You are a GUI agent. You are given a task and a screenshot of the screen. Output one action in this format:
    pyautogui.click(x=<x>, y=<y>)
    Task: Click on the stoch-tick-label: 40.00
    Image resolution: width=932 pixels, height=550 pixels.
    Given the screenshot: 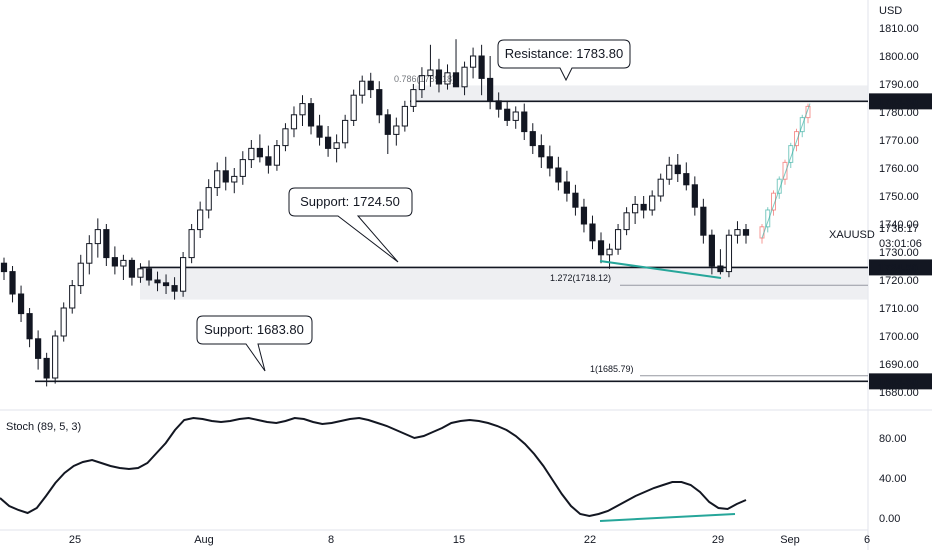 What is the action you would take?
    pyautogui.click(x=893, y=479)
    